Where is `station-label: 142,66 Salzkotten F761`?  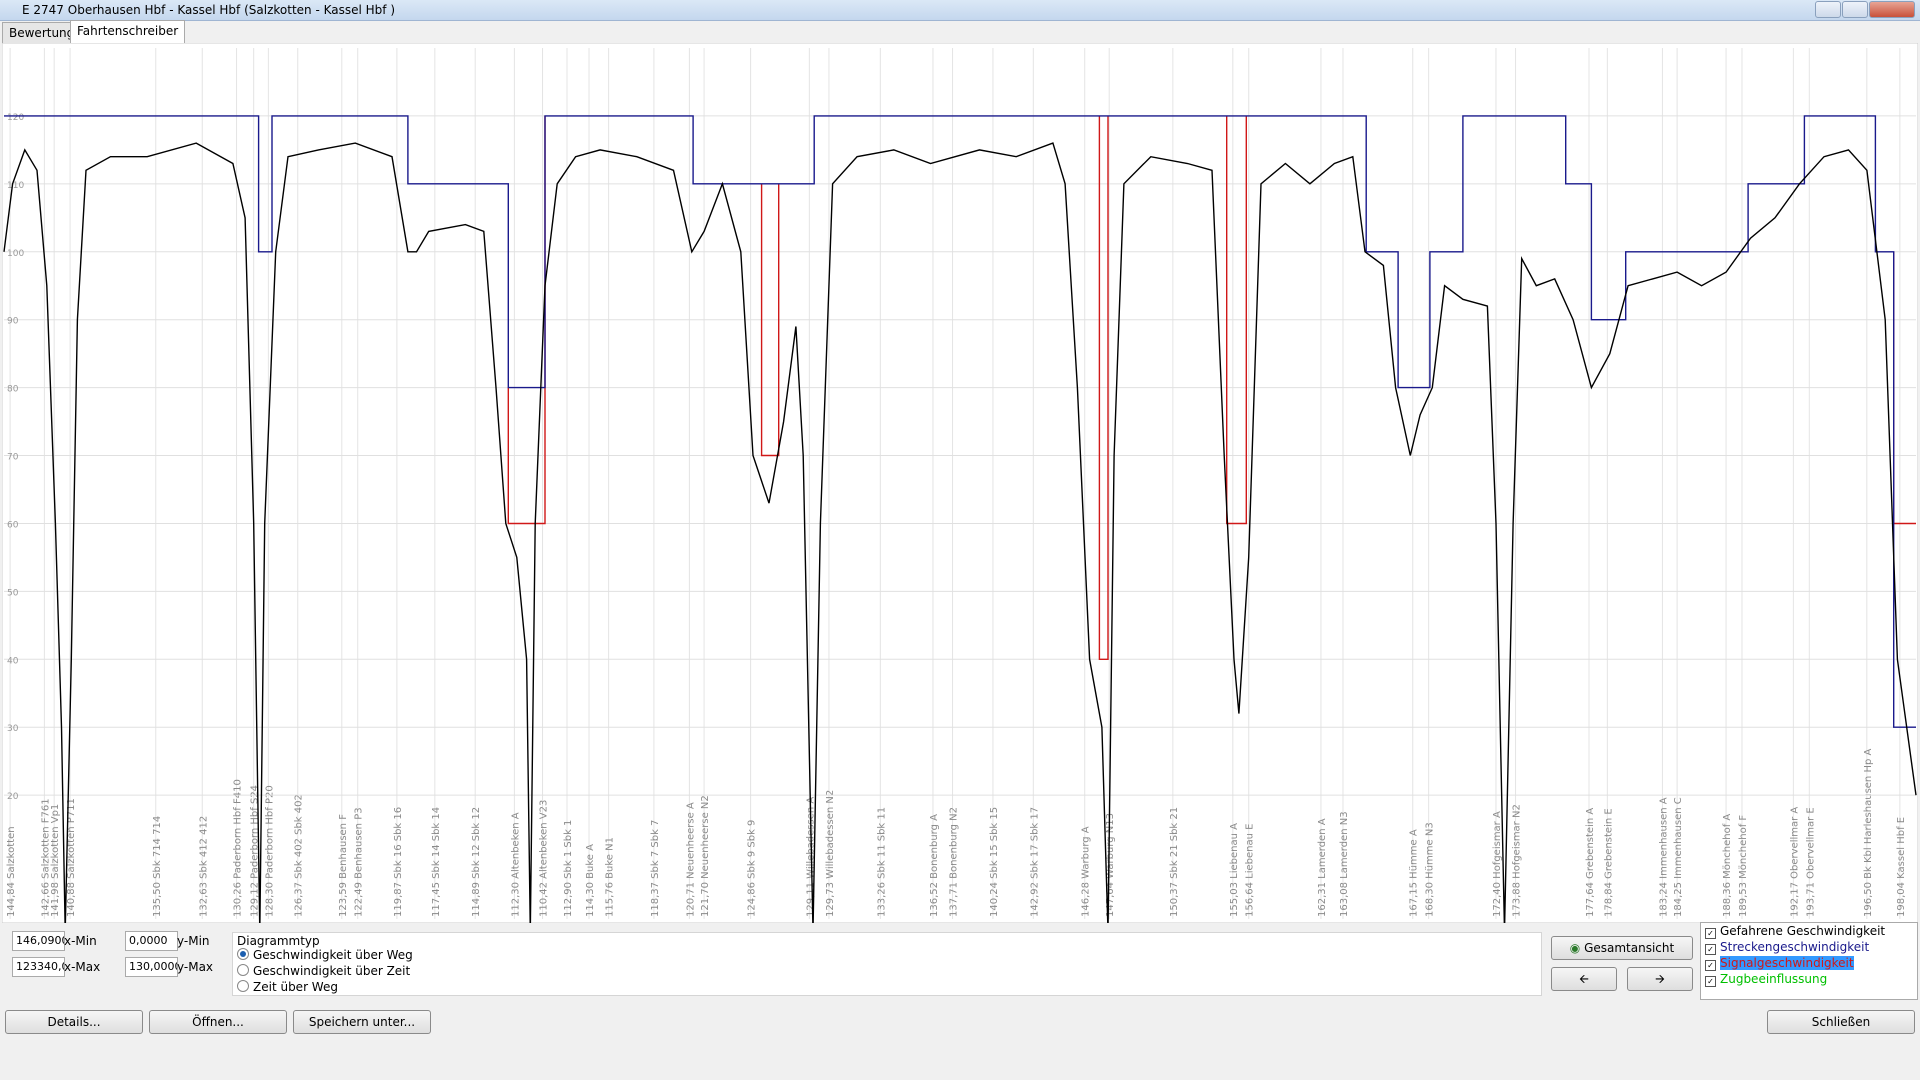 station-label: 142,66 Salzkotten F761 is located at coordinates (45, 857).